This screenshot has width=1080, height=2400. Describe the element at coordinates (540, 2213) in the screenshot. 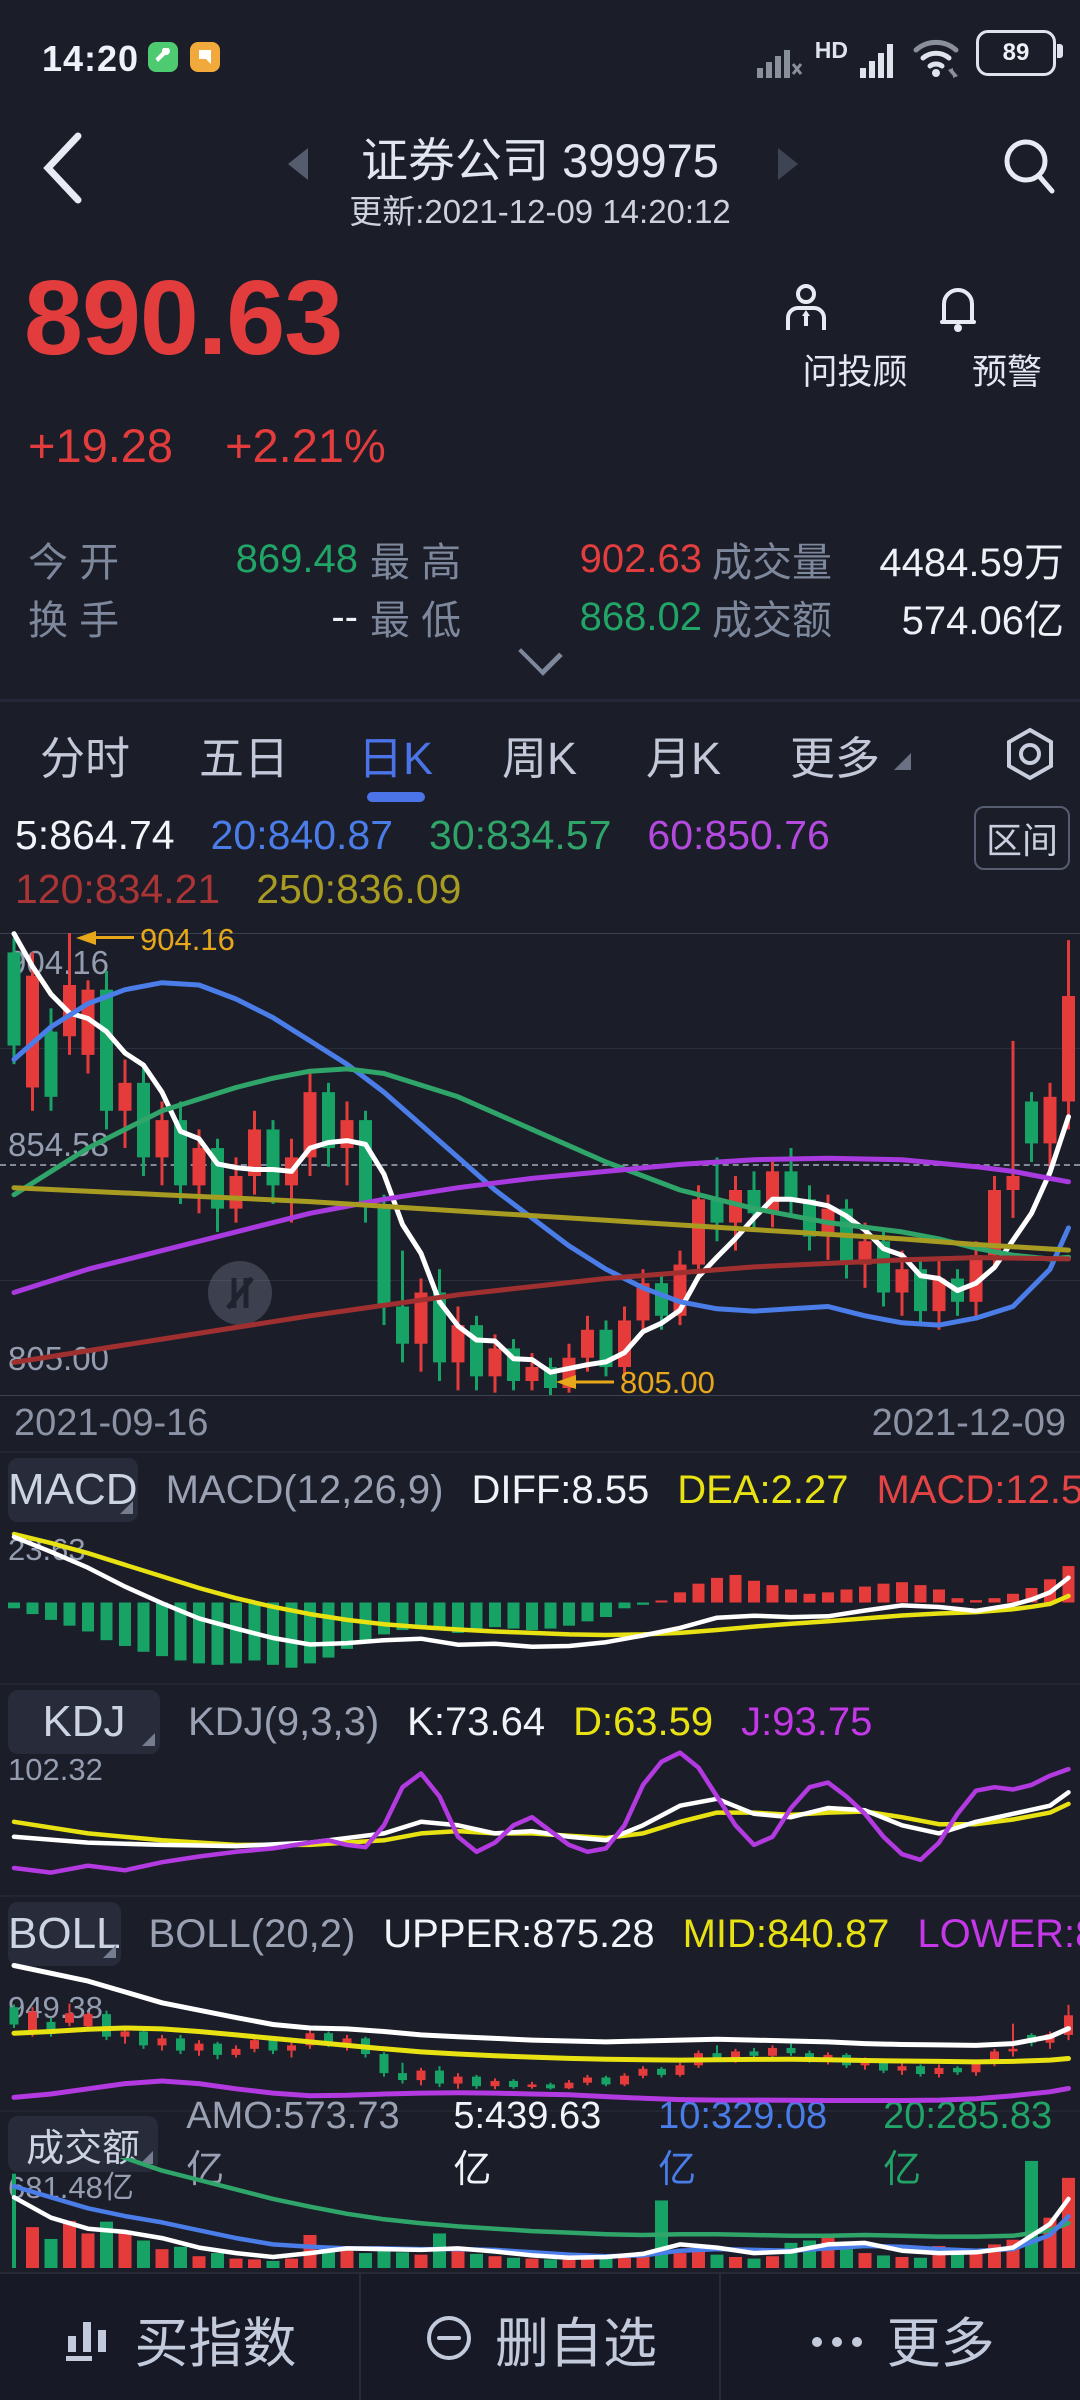

I see `amo-chart: 681.48亿` at that location.